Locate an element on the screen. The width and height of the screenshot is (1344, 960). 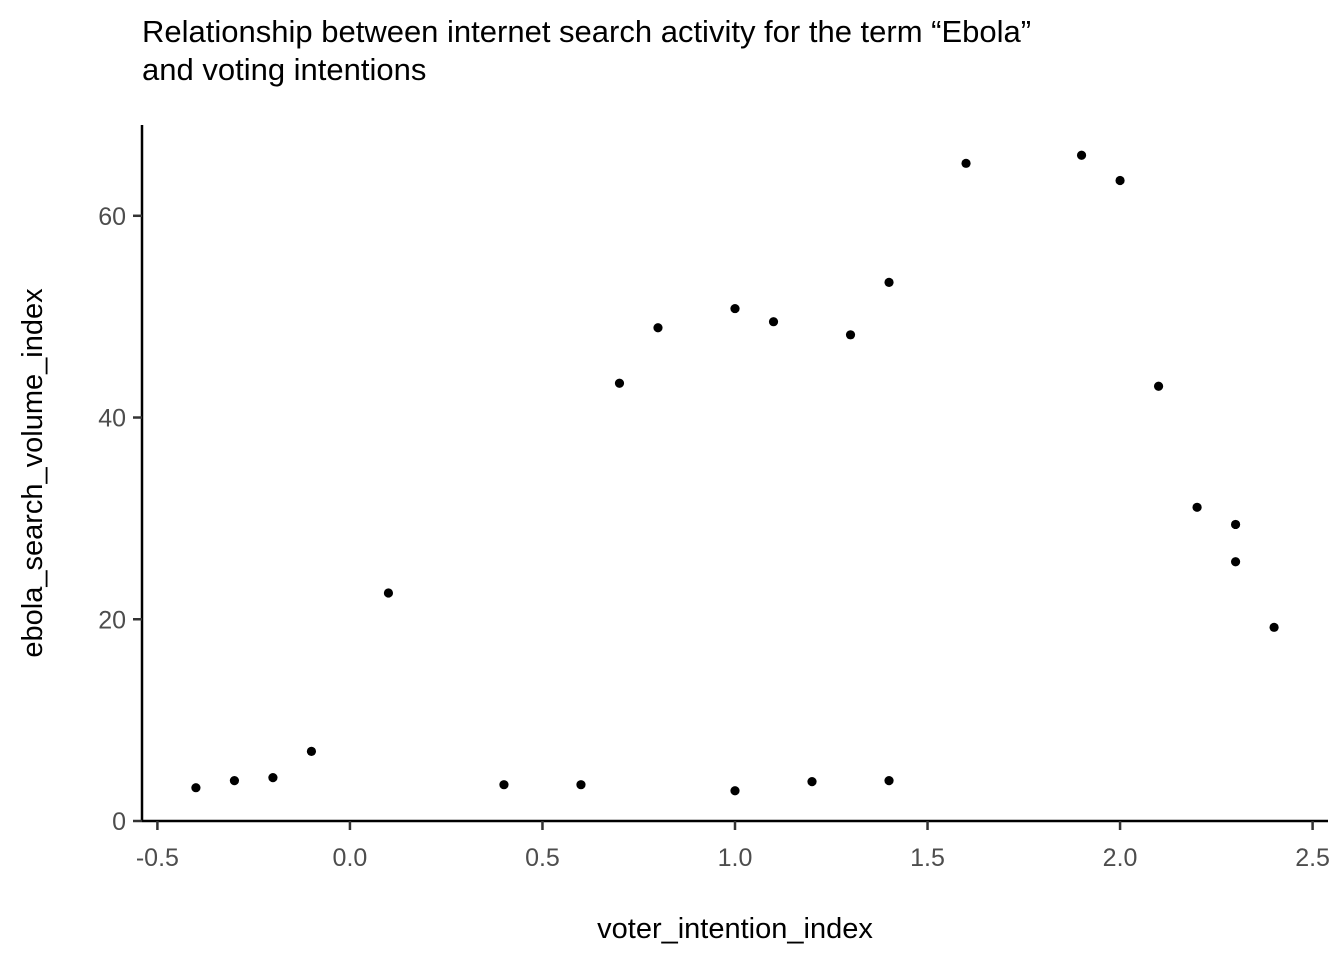
y-tick-label-0: 0 is located at coordinates (119, 822).